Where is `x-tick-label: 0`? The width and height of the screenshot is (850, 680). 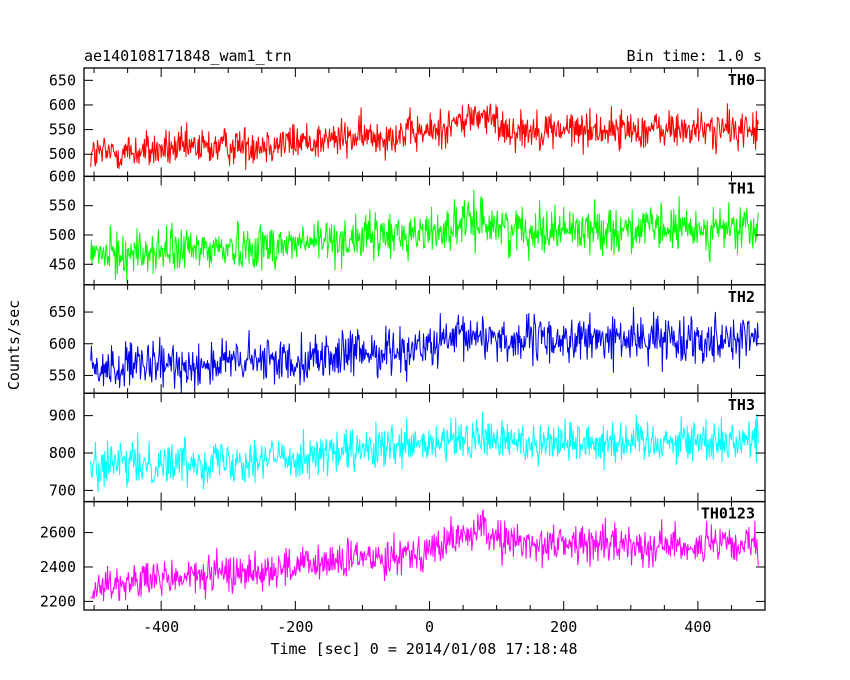 x-tick-label: 0 is located at coordinates (429, 627).